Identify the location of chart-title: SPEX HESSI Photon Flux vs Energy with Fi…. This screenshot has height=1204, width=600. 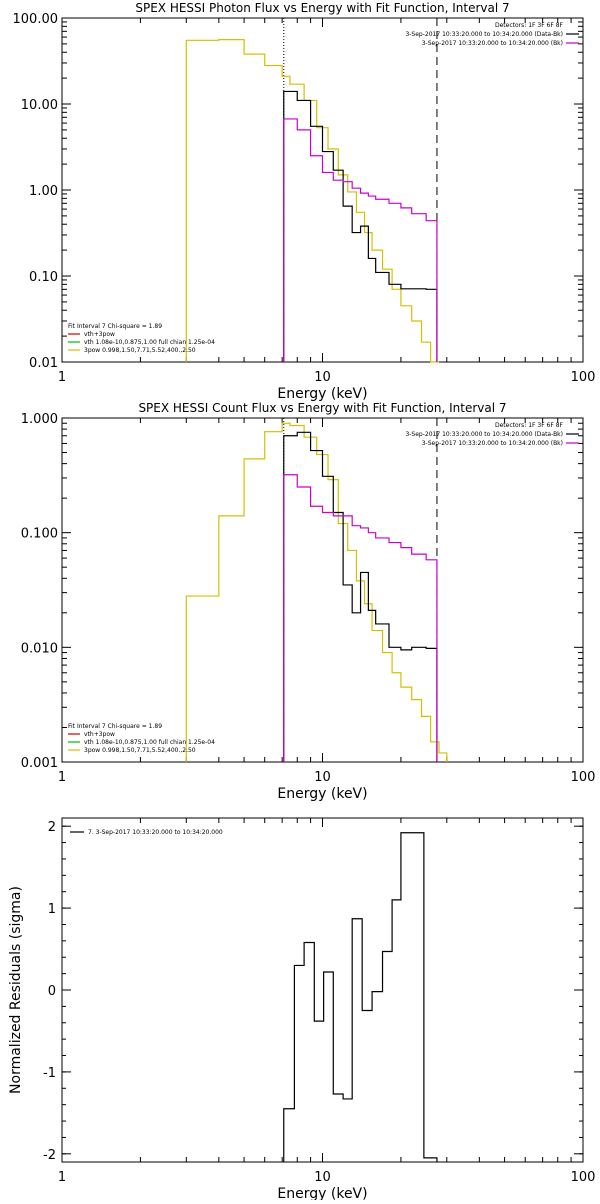
(322, 8).